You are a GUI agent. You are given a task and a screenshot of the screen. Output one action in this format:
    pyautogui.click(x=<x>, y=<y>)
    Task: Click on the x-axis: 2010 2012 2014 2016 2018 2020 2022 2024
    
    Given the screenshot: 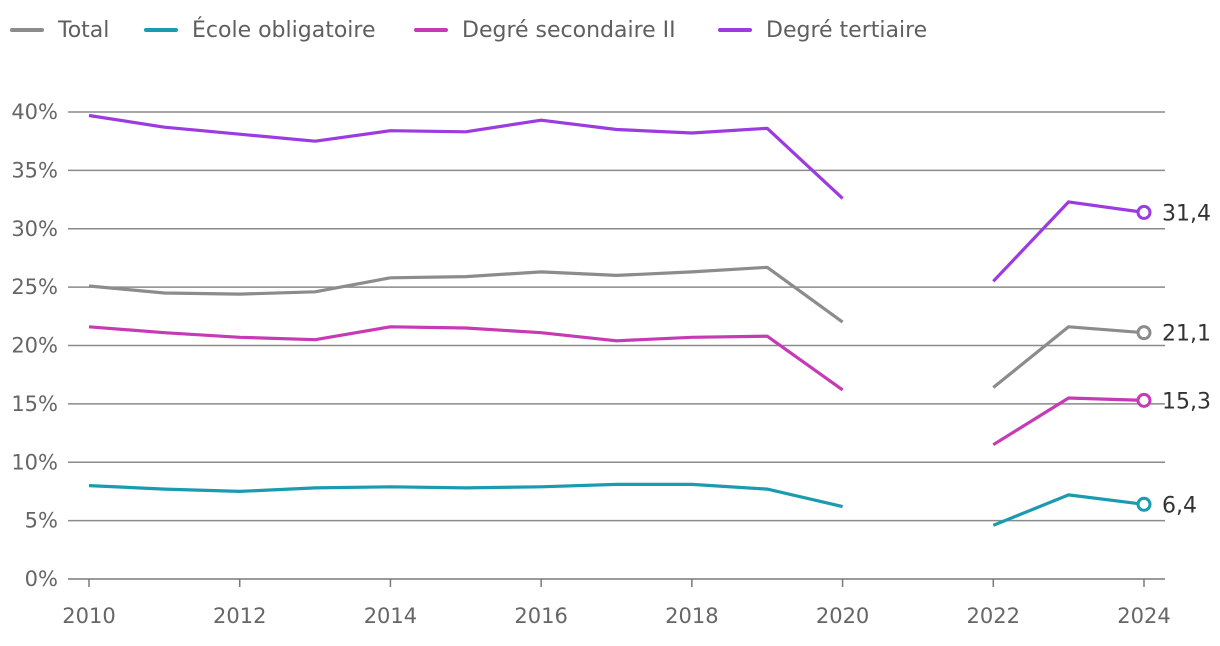 What is the action you would take?
    pyautogui.click(x=616, y=603)
    